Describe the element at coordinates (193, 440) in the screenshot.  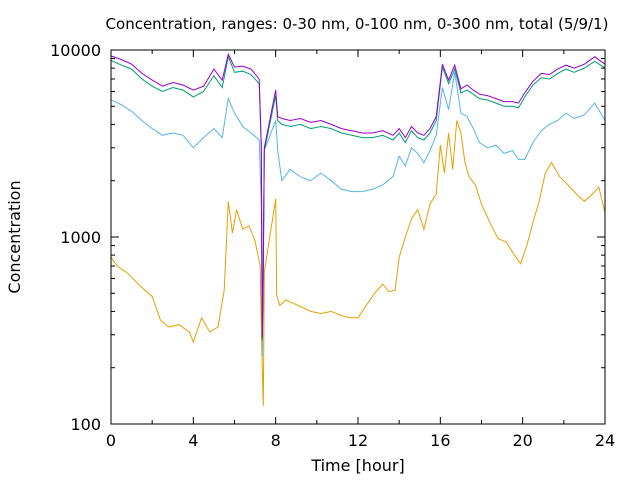
I see `x-tick-label: 4` at that location.